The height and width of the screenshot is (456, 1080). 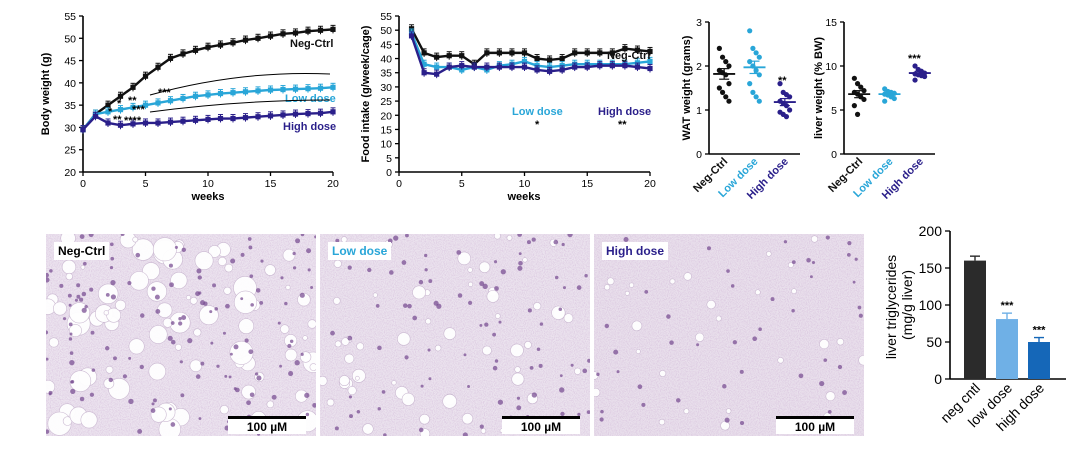 I want to click on bw-y-tick-label: 45, so click(x=70, y=62).